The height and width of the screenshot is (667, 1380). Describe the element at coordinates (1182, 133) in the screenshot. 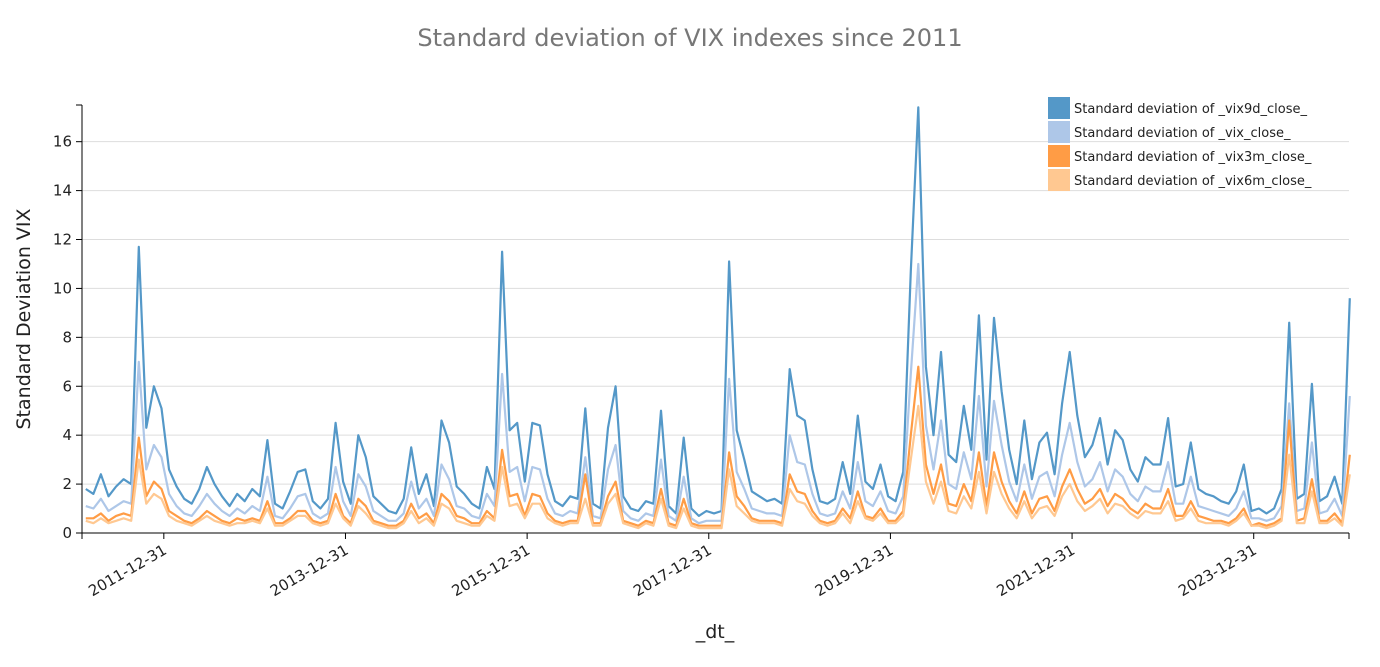

I see `legend-label: Standard deviation of _vix_close_` at that location.